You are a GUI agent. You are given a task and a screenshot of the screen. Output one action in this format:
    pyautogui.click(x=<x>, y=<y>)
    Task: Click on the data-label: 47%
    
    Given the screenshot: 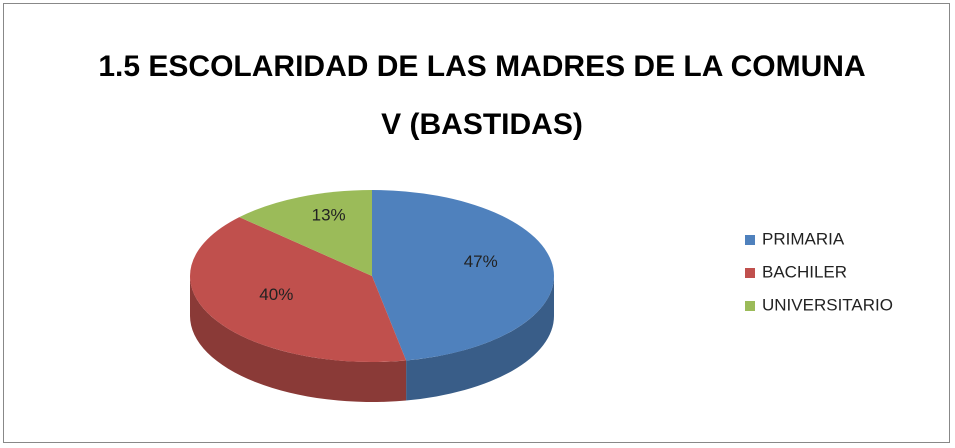 What is the action you would take?
    pyautogui.click(x=481, y=261)
    